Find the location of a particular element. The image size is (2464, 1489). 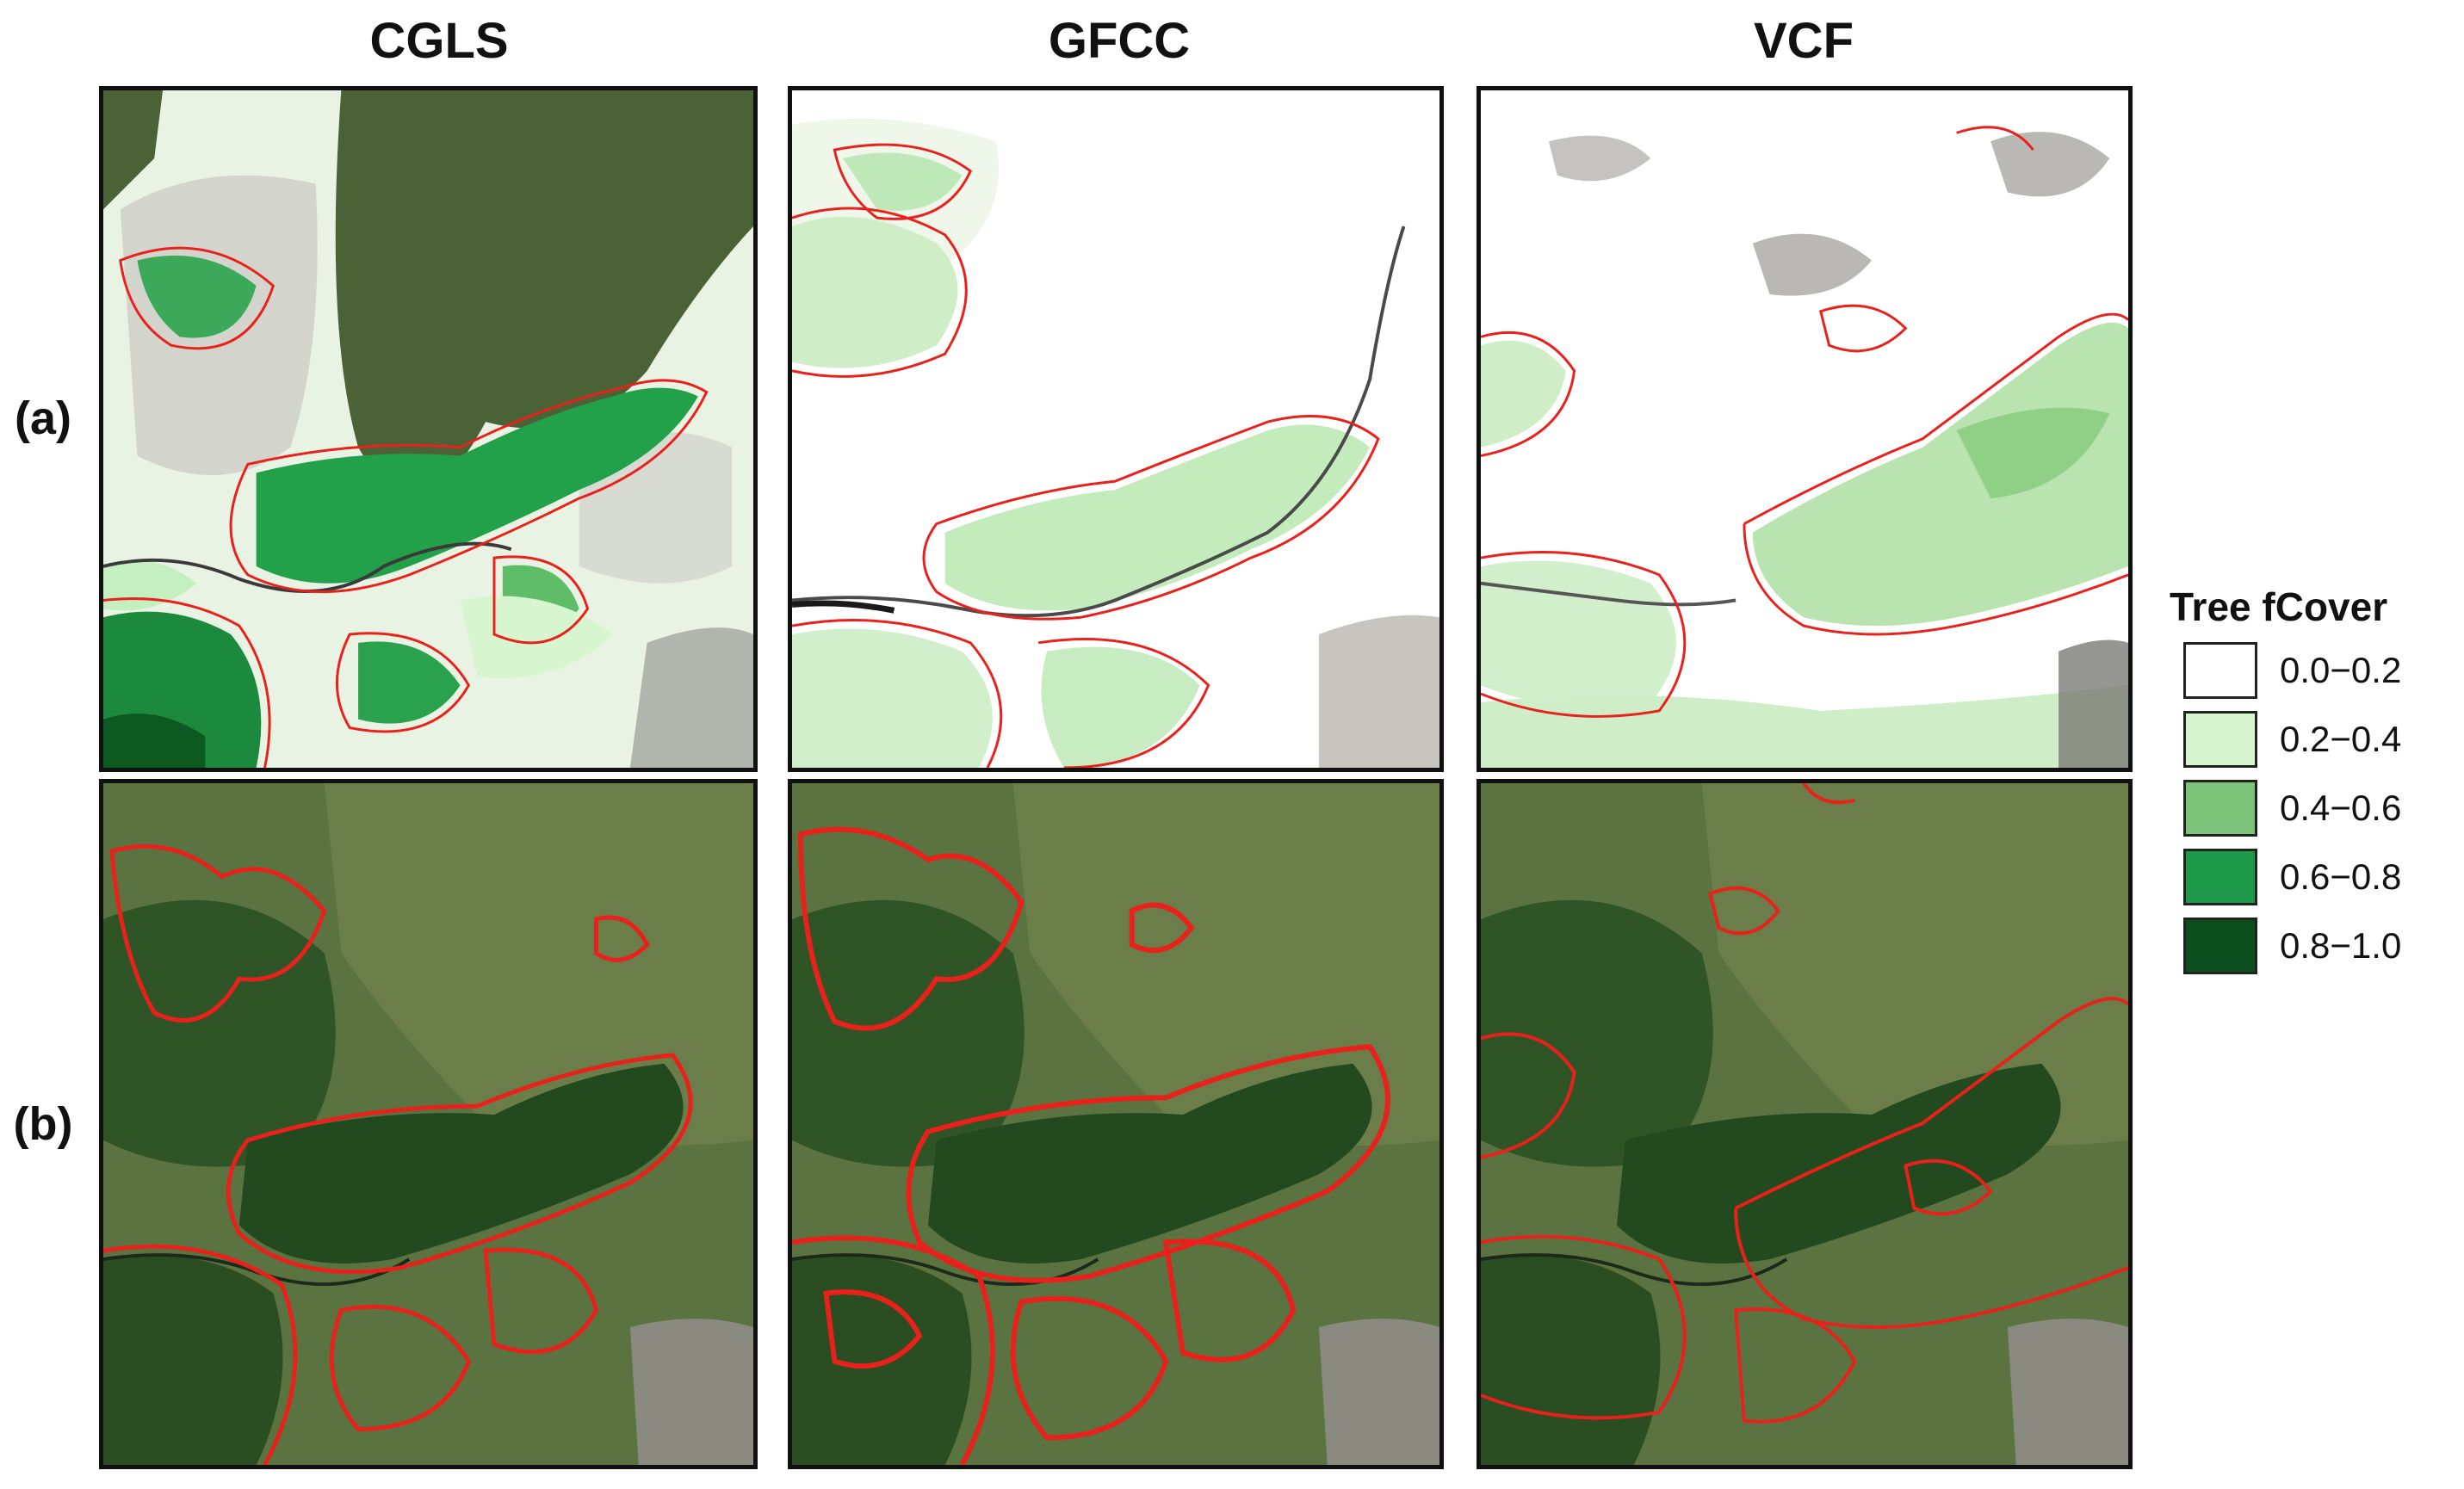

vcf-satellite-outline is located at coordinates (1804, 1124).